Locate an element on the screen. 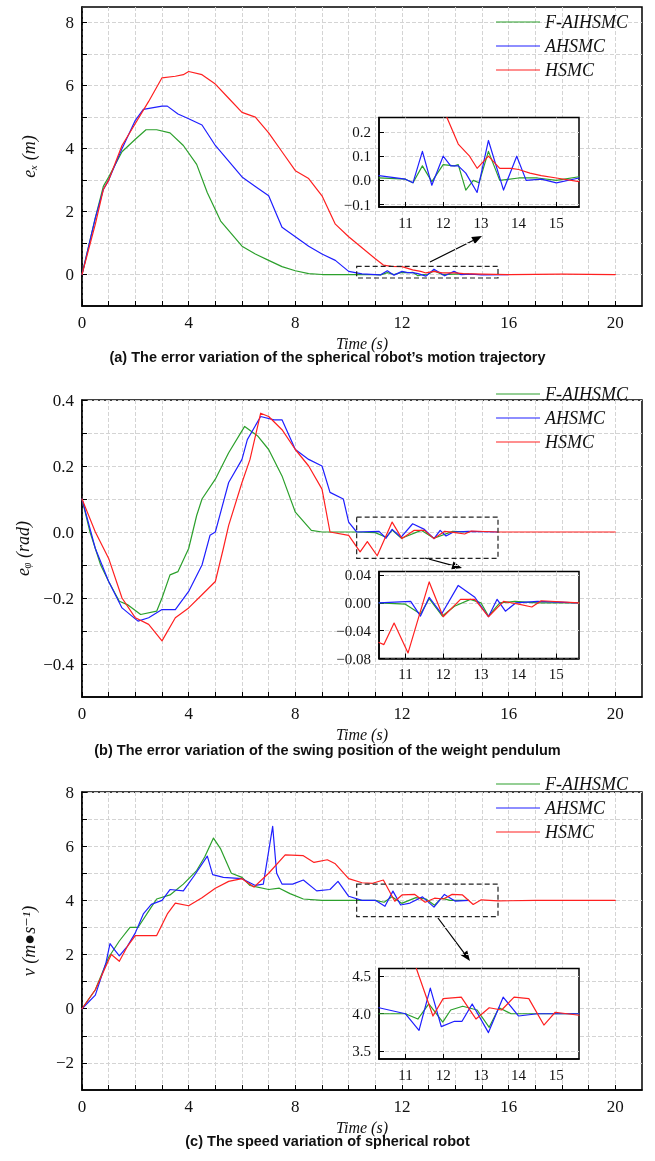 The height and width of the screenshot is (1161, 655). y-axis-title: v (m●s⁻¹) is located at coordinates (29, 941).